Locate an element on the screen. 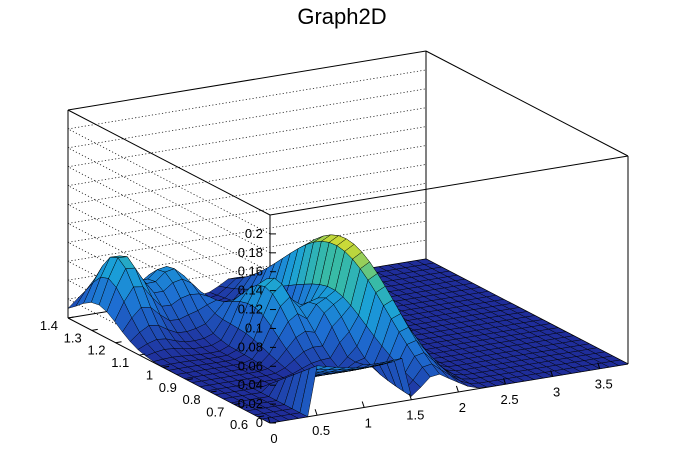 This screenshot has height=472, width=696. z-tick-label: 0.12 is located at coordinates (250, 309).